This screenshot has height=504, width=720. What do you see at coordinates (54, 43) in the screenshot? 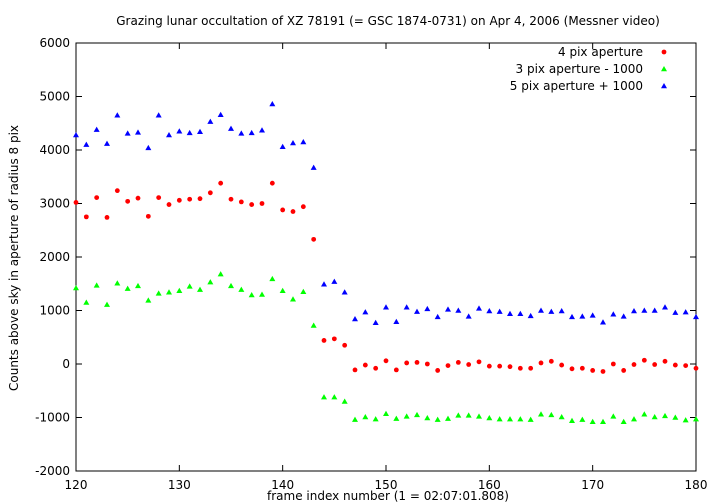
I see `y-tick-label: 6000` at bounding box center [54, 43].